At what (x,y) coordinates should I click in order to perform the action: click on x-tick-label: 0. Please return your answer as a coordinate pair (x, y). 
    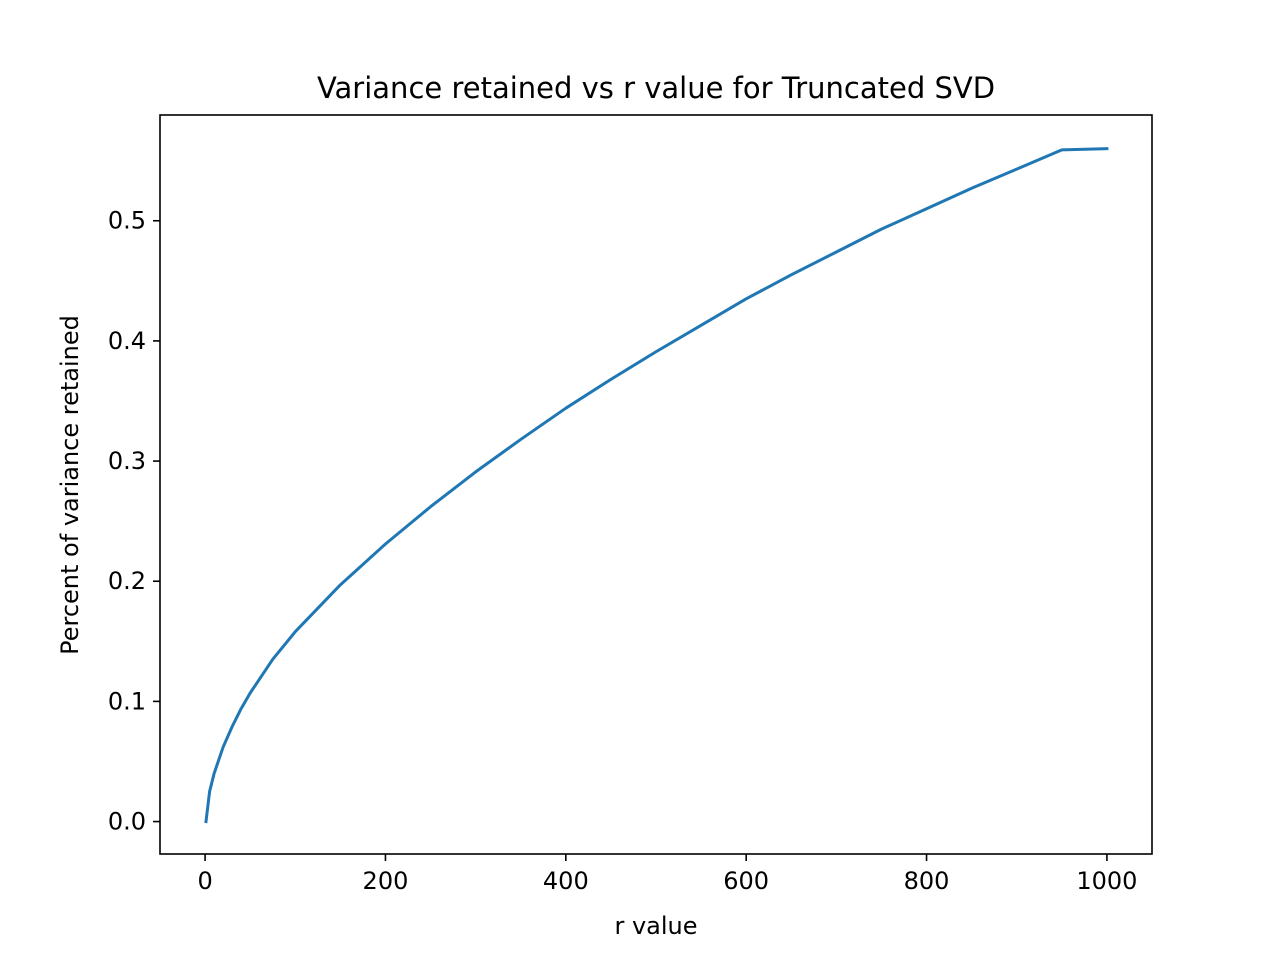
    Looking at the image, I should click on (204, 881).